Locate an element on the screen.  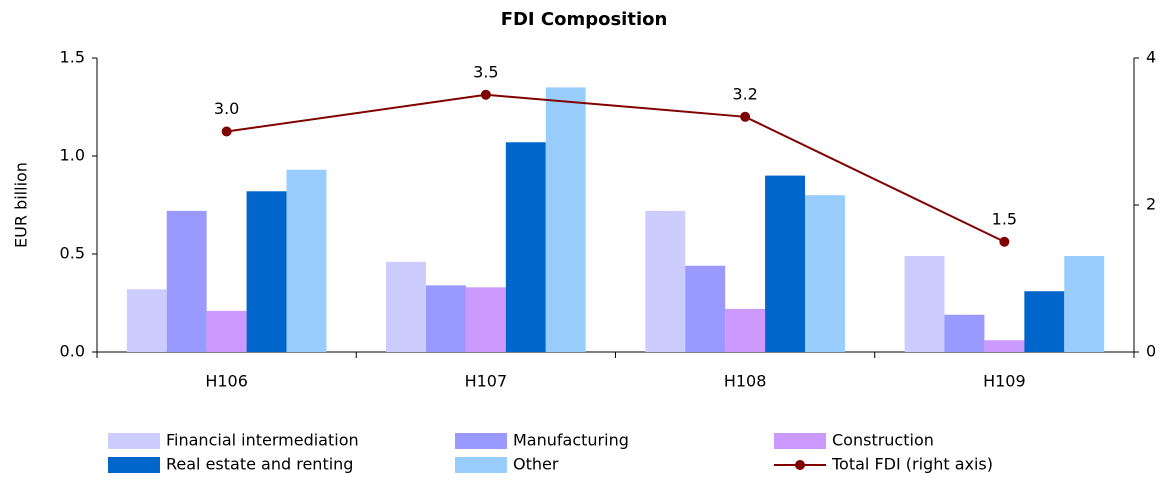
x-tick-label: H108 is located at coordinates (745, 381).